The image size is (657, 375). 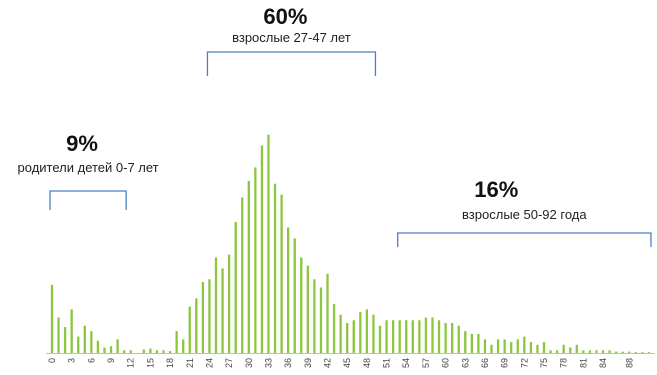 What do you see at coordinates (150, 363) in the screenshot?
I see `x-tick-label: 15` at bounding box center [150, 363].